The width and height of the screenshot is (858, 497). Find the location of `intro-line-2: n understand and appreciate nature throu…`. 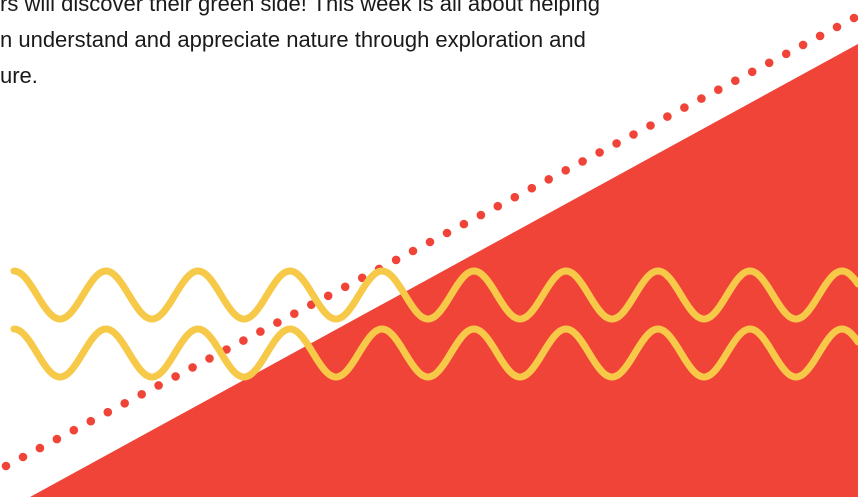

intro-line-2: n understand and appreciate nature throu… is located at coordinates (293, 39).